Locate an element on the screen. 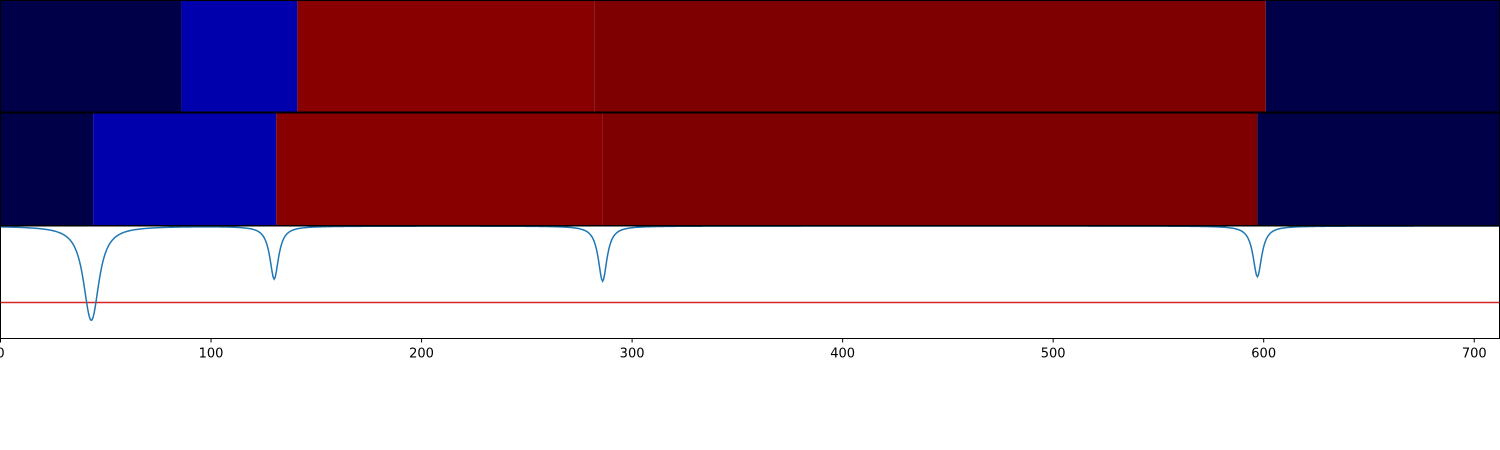 This screenshot has height=450, width=1500. x-tick-label-300: 300 is located at coordinates (632, 354).